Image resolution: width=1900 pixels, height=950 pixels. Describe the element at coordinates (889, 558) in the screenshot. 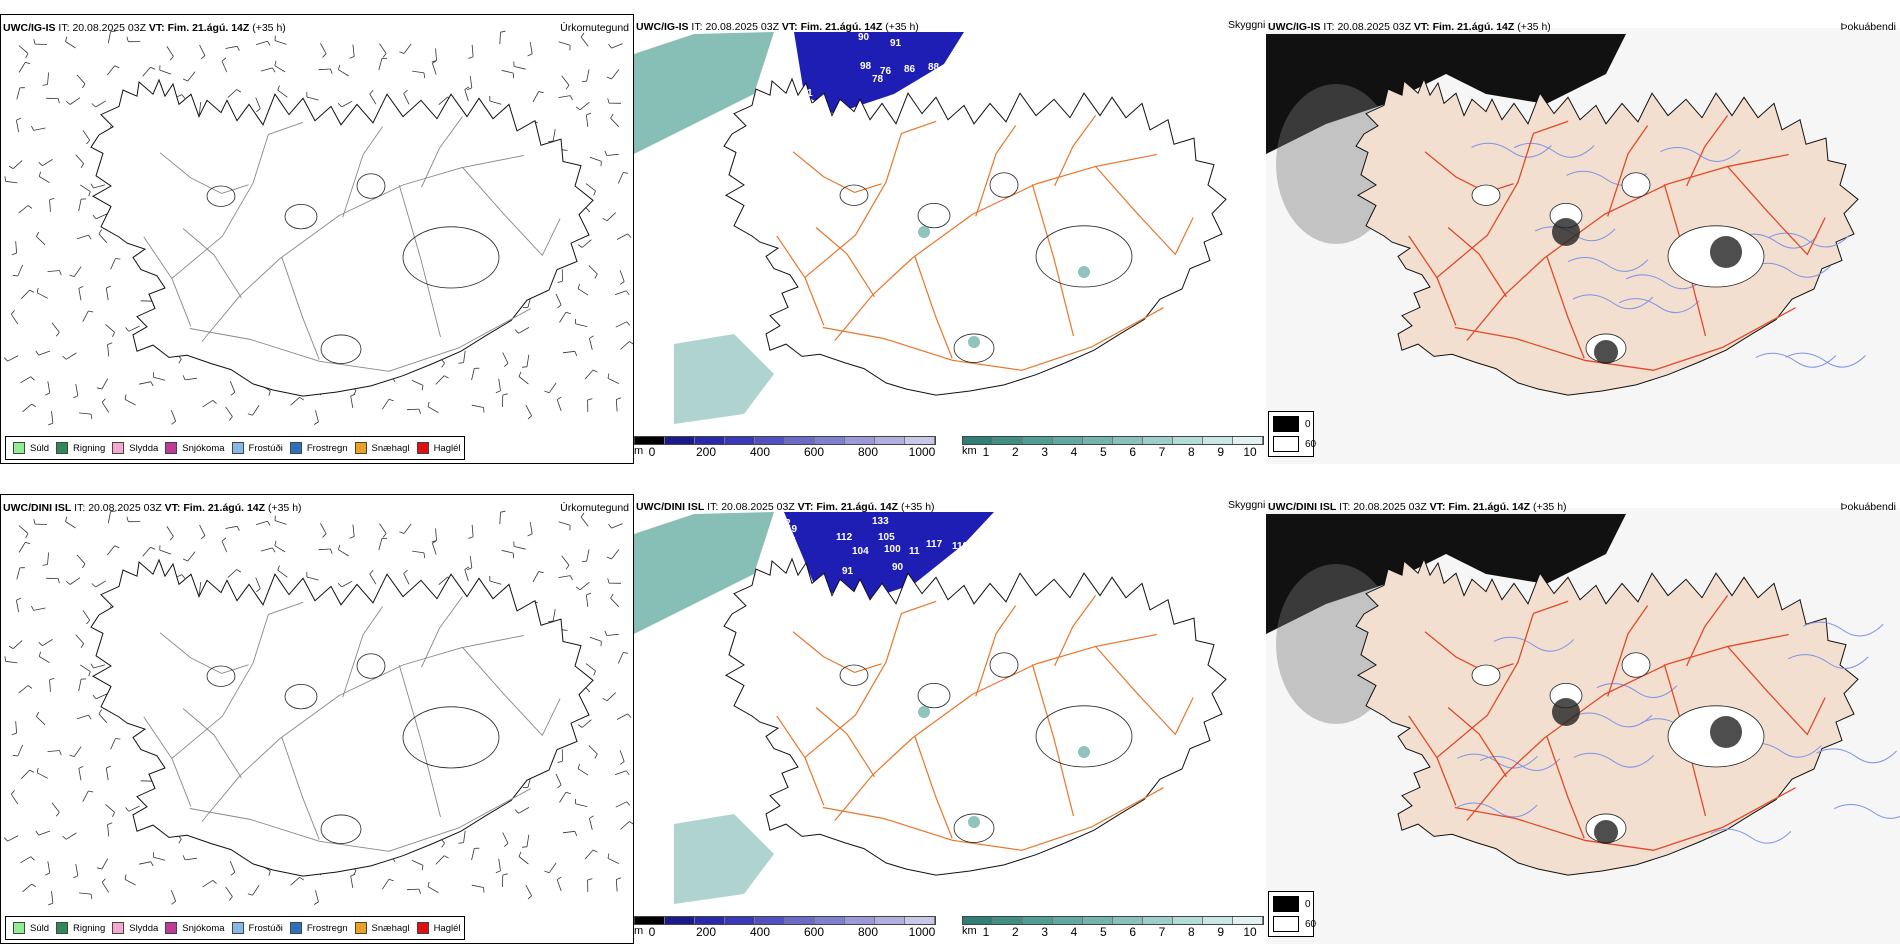

I see `low-cloud-base-area` at that location.